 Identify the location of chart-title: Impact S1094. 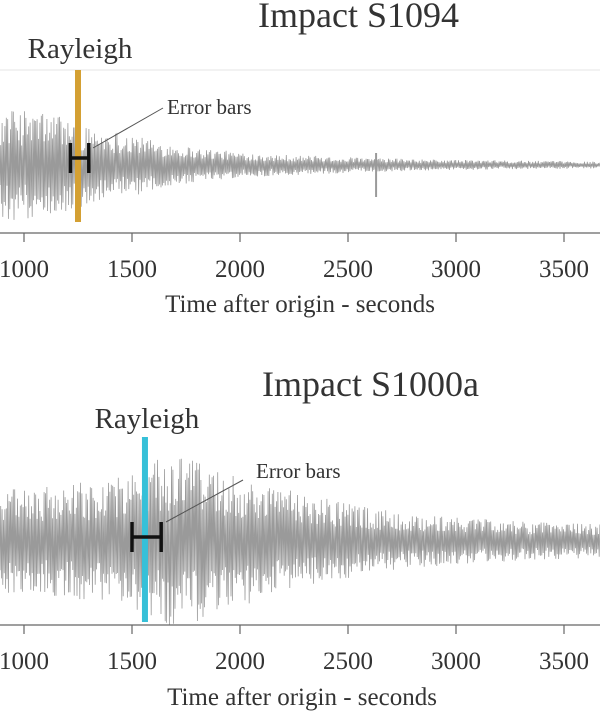
(358, 17).